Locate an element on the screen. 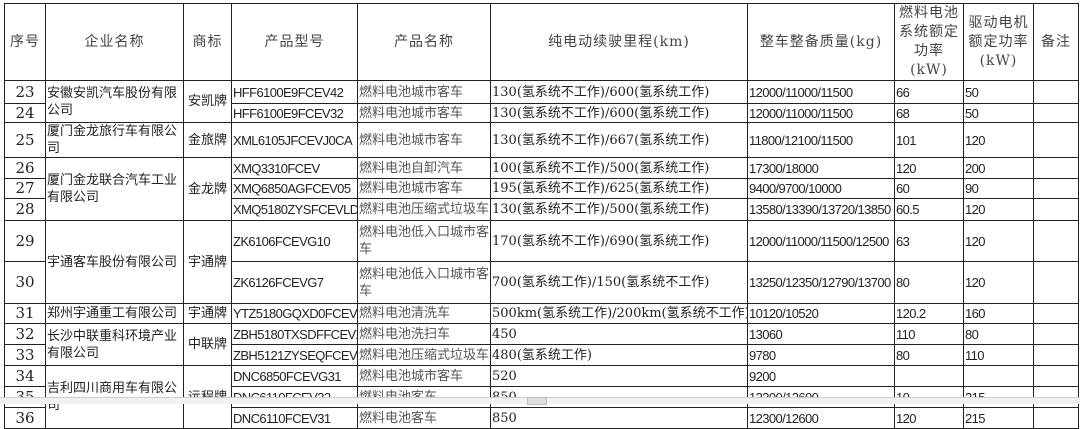 This screenshot has height=429, width=1080. product-model: YTZ5180GQXD0FCEV is located at coordinates (294, 313).